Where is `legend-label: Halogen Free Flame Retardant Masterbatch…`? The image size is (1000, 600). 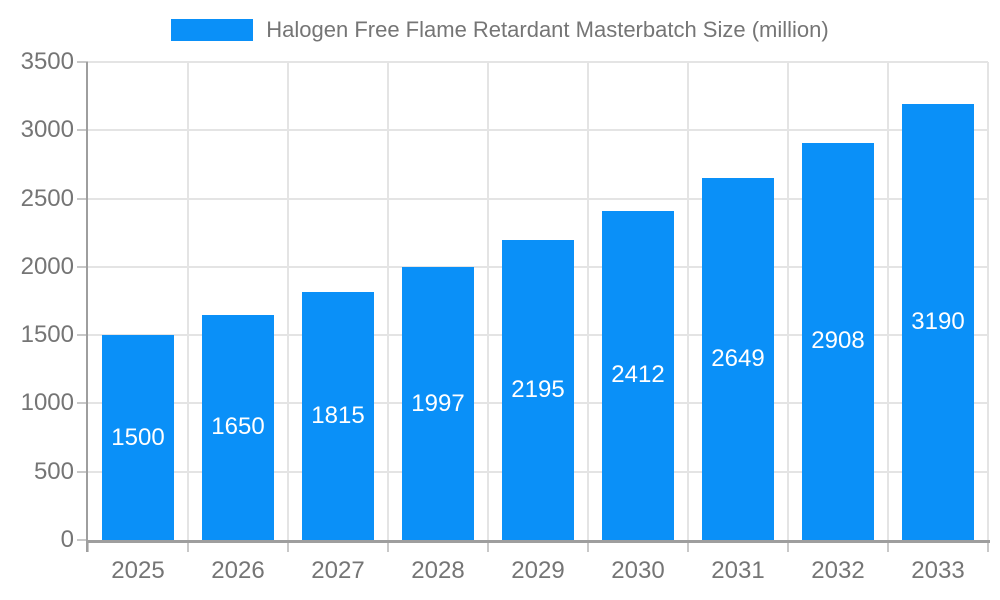
legend-label: Halogen Free Flame Retardant Masterbatch… is located at coordinates (547, 29).